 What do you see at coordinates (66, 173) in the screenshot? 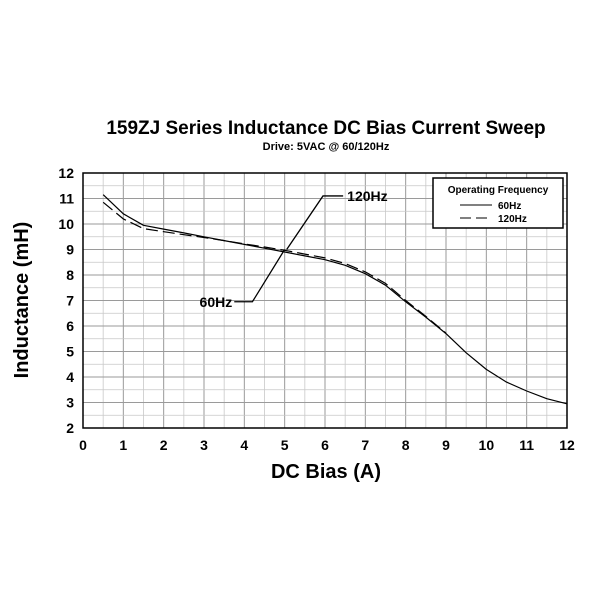
I see `y-tick-label: 12` at bounding box center [66, 173].